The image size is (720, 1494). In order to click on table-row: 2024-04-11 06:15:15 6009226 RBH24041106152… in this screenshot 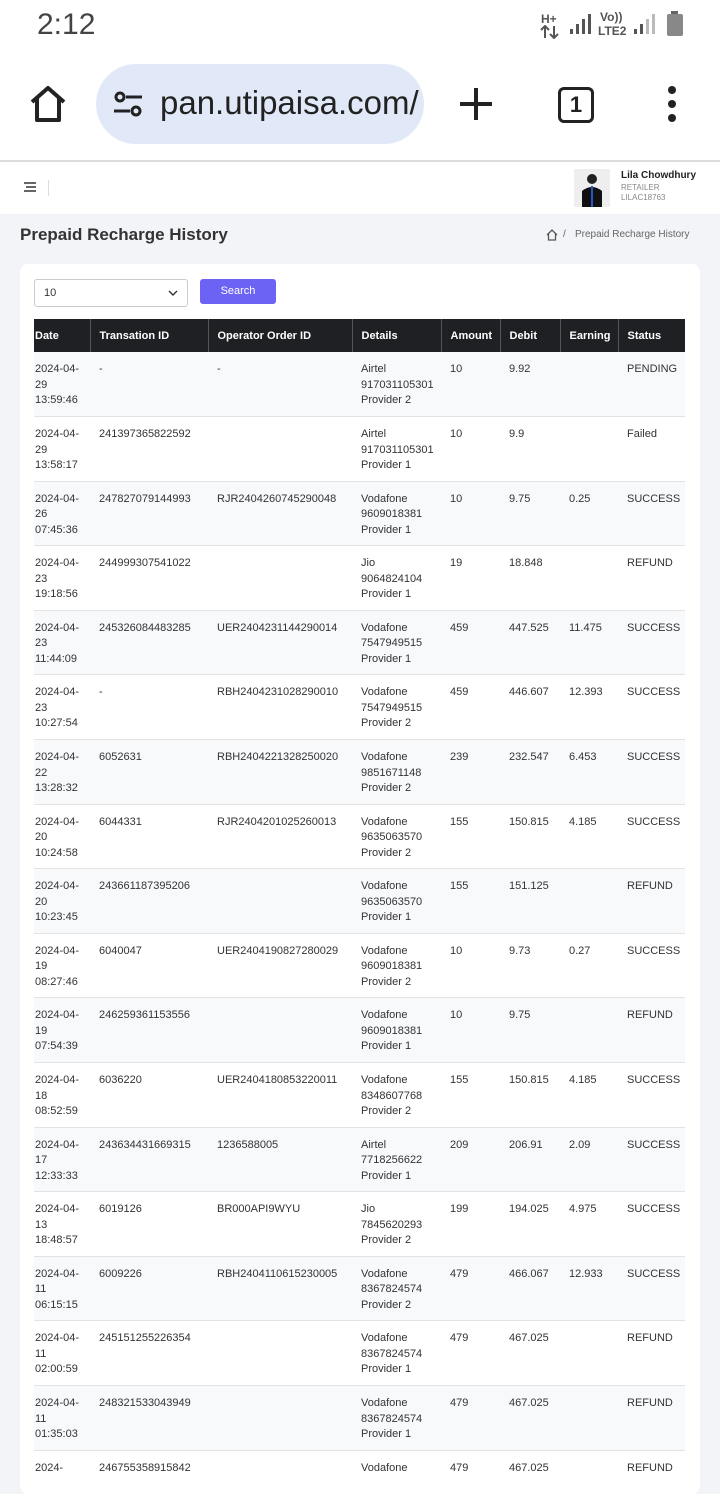, I will do `click(359, 1289)`.